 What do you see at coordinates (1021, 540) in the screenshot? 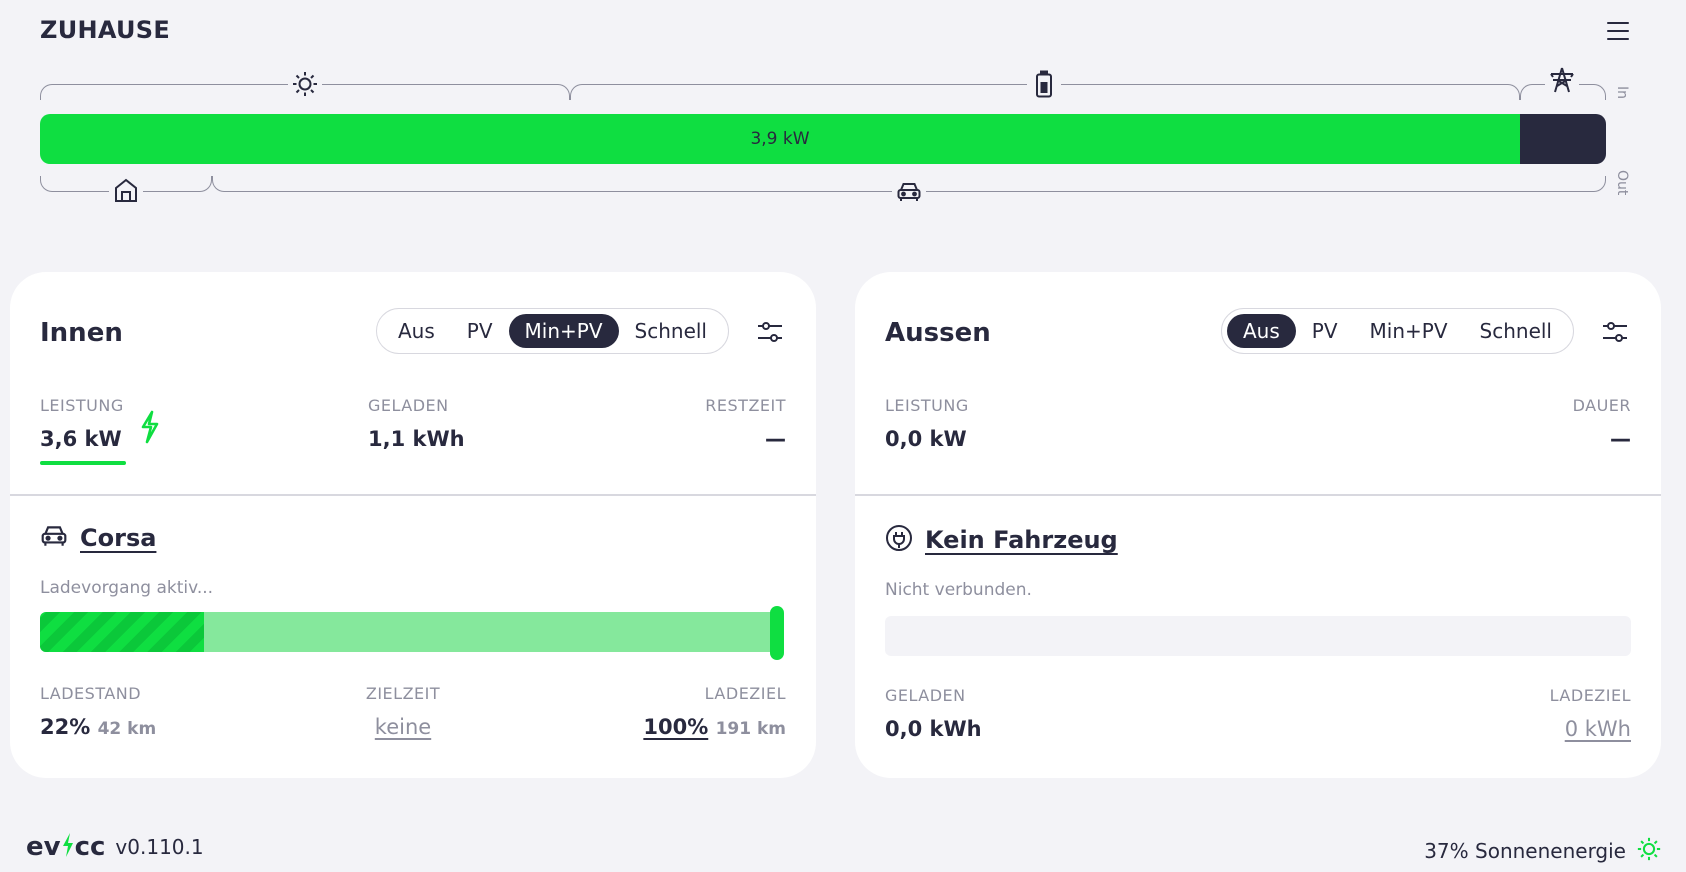
I see `vehicle-name-link: Kein Fahrzeug` at bounding box center [1021, 540].